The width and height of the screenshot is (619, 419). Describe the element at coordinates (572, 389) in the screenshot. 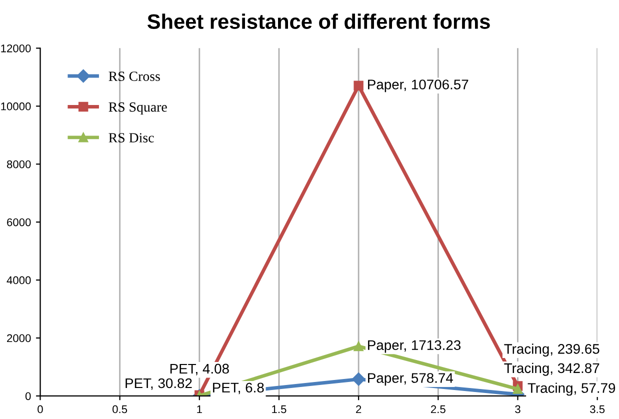

I see `data-label: Tracing, 57.79` at that location.